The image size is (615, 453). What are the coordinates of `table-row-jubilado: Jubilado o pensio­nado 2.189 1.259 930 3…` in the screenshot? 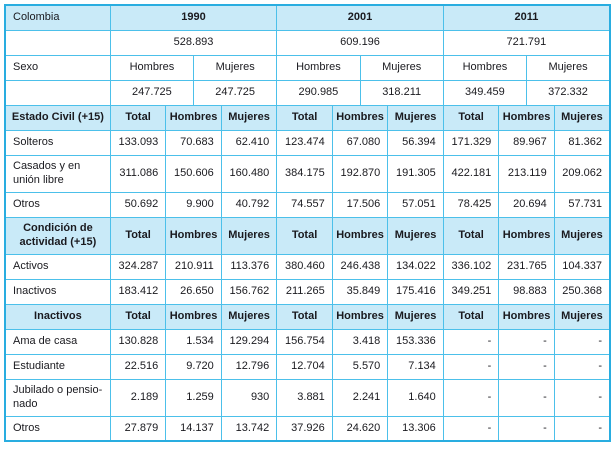 It's located at (307, 397).